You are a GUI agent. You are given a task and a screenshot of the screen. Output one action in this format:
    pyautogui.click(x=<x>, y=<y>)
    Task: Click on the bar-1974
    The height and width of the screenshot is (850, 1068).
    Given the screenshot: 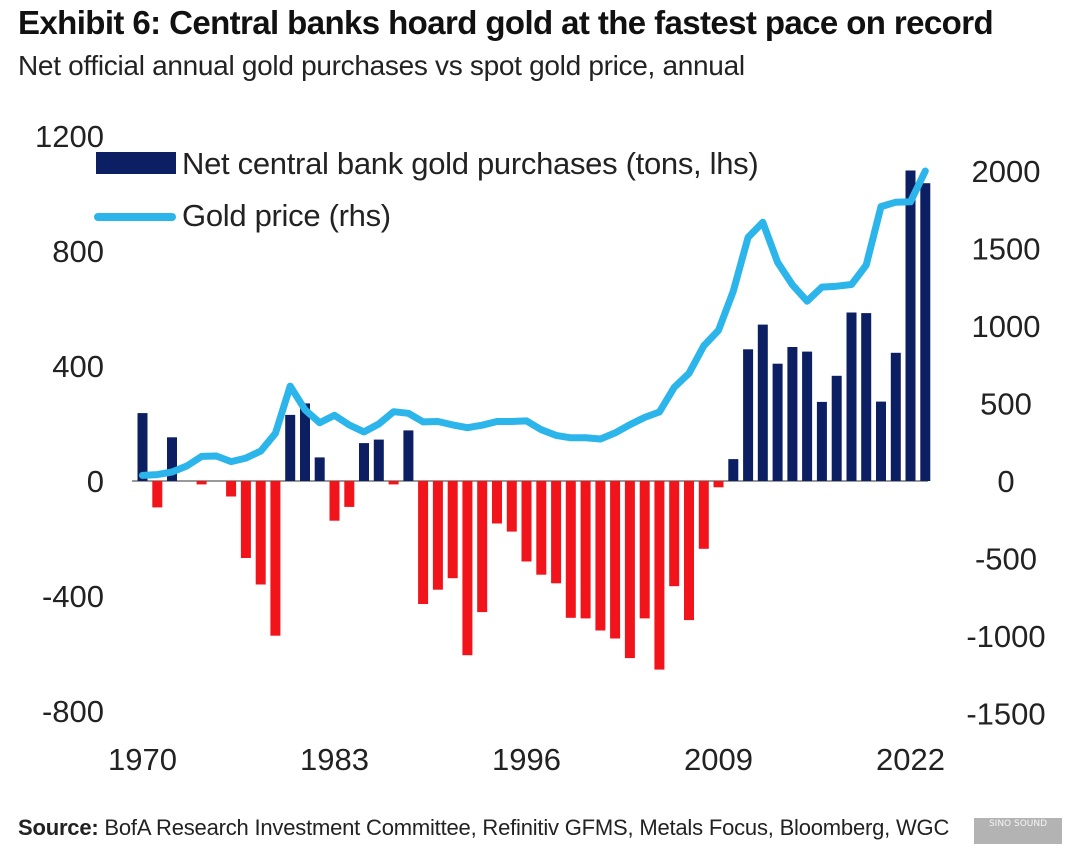 What is the action you would take?
    pyautogui.click(x=201, y=483)
    